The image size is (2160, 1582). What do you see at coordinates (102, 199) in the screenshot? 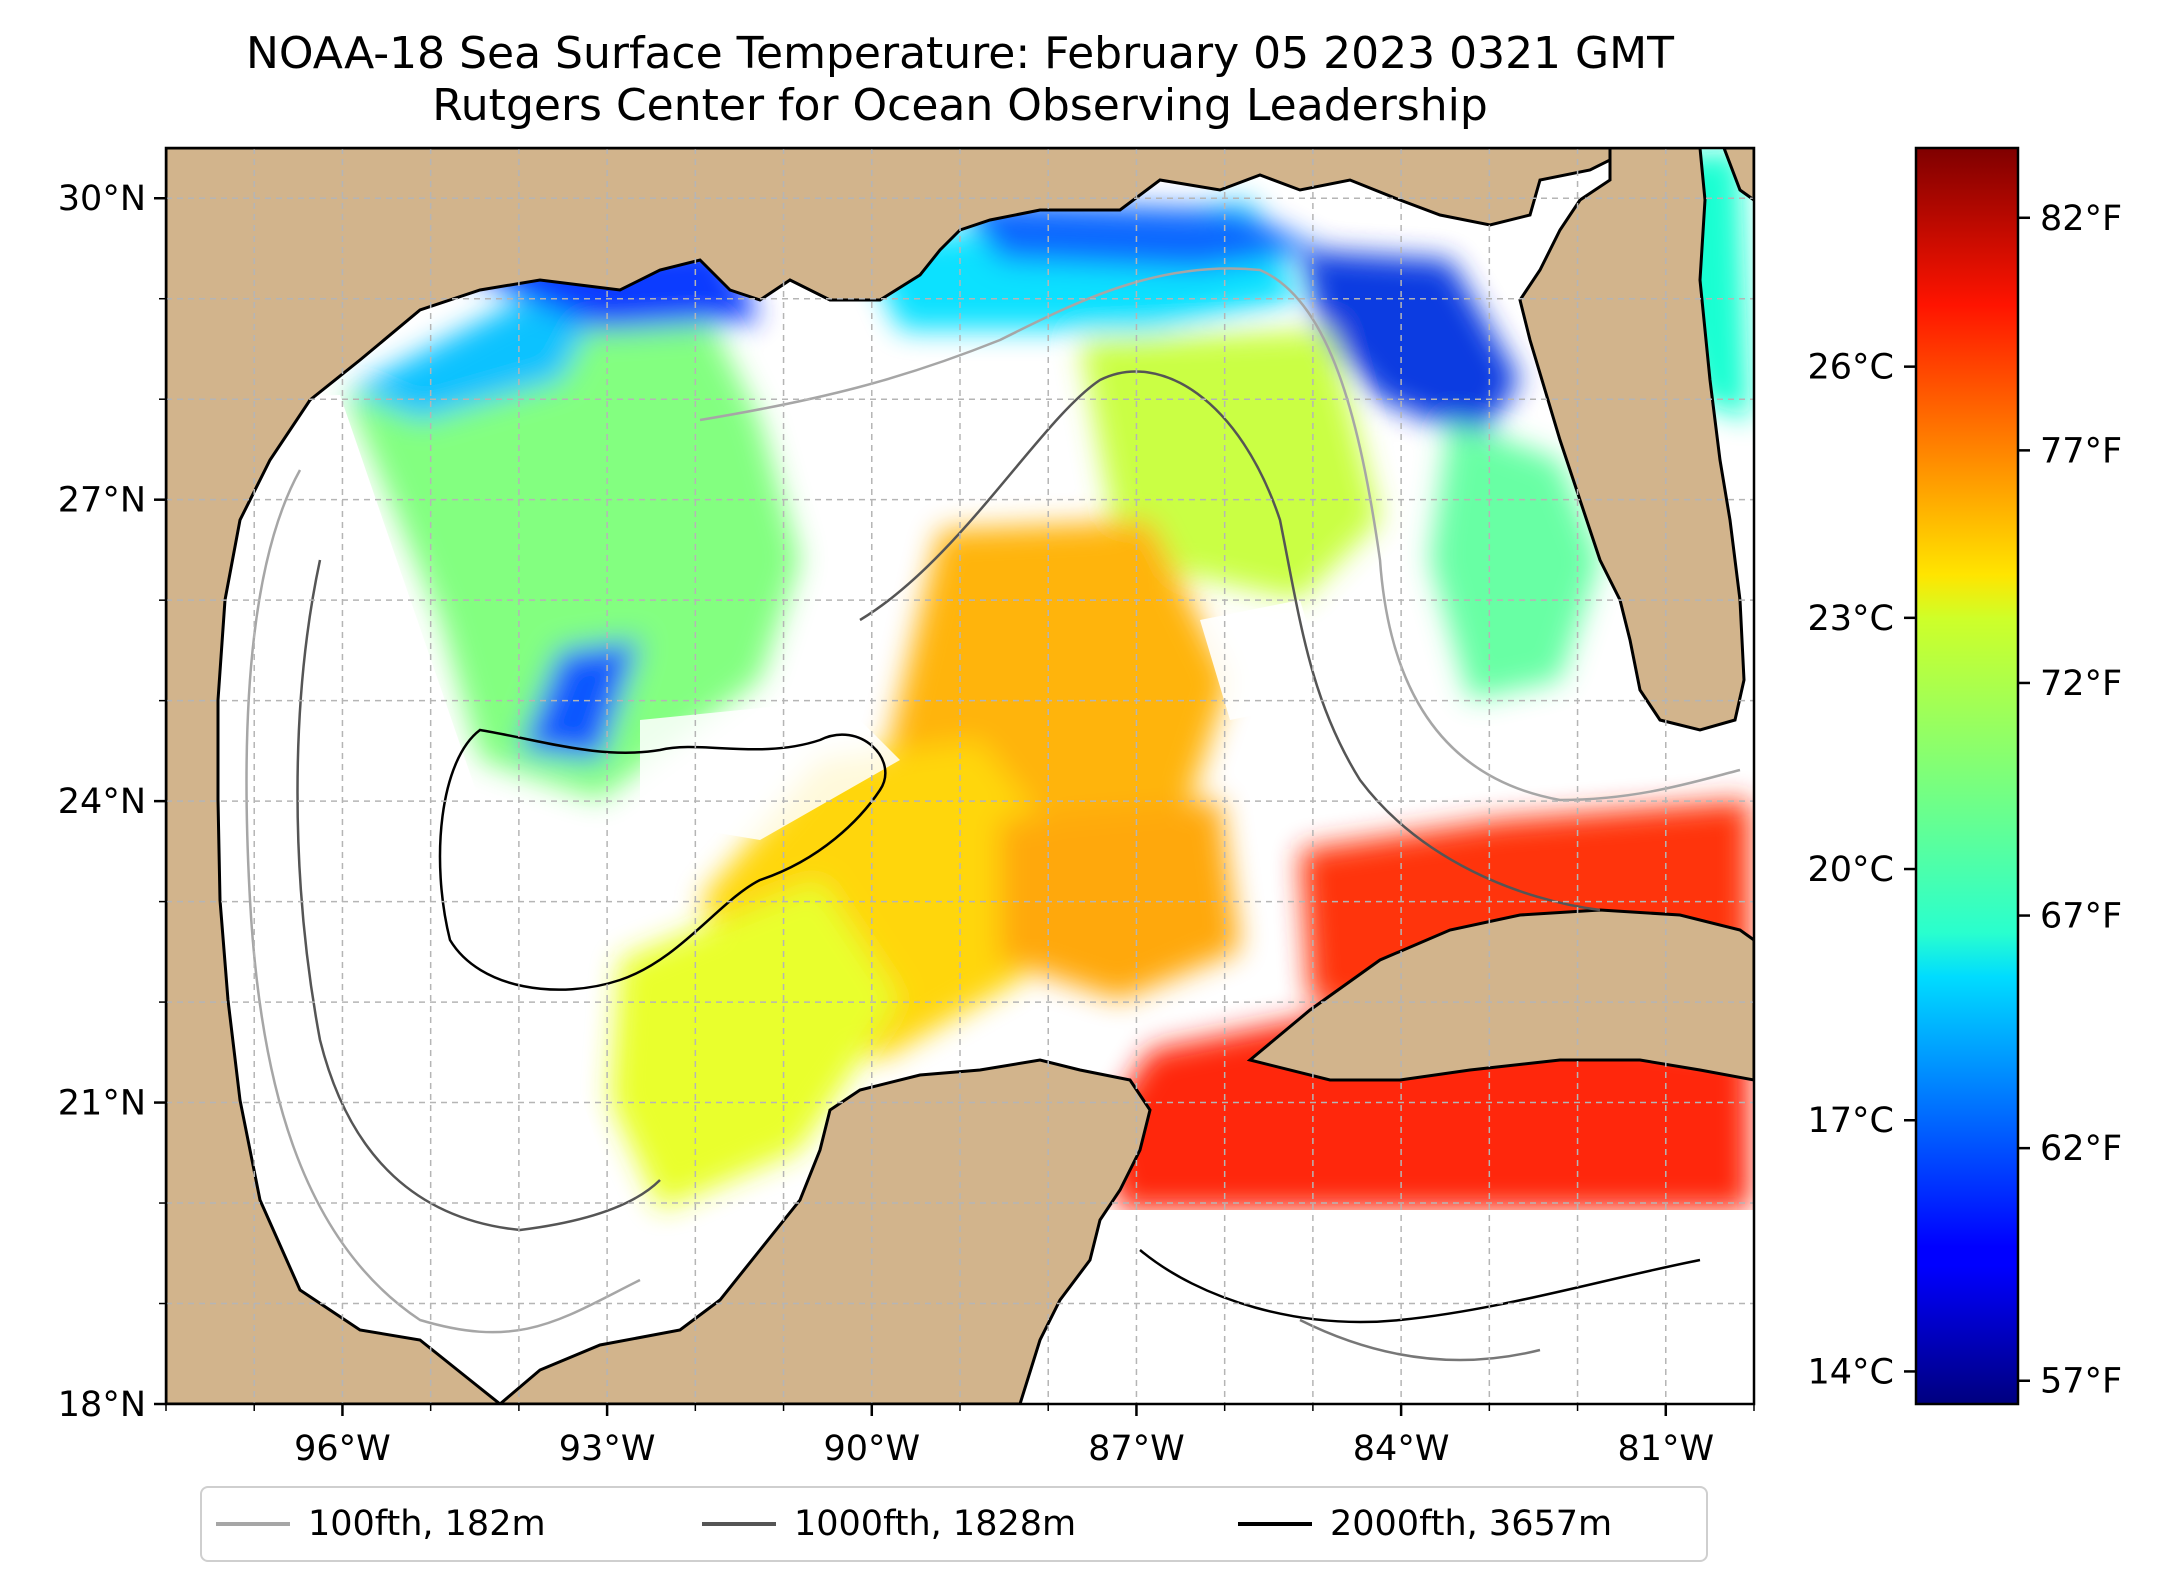
I see `lat-tick-label: 30°N` at bounding box center [102, 199].